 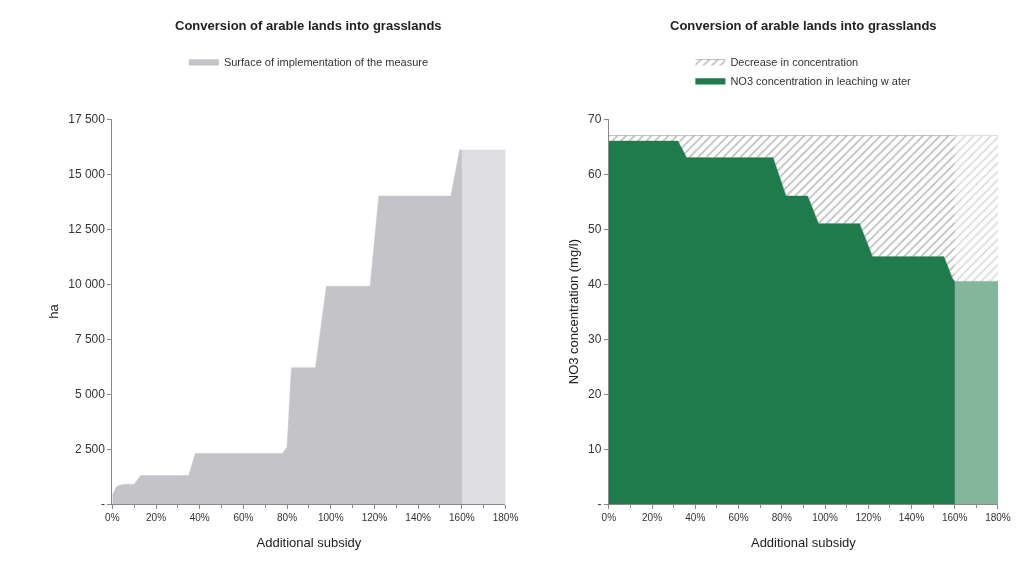 I want to click on y-tick-label: 20, so click(x=595, y=394).